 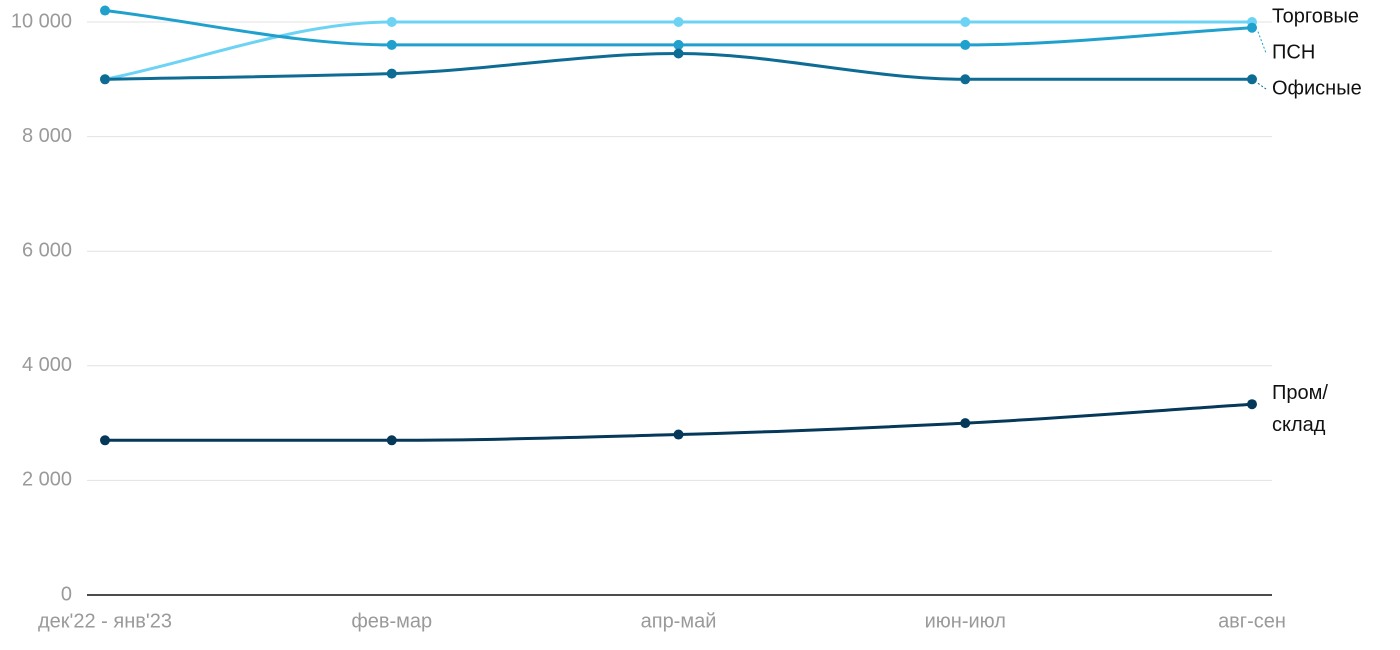 What do you see at coordinates (1293, 52) in the screenshot?
I see `legend-label: ПСН` at bounding box center [1293, 52].